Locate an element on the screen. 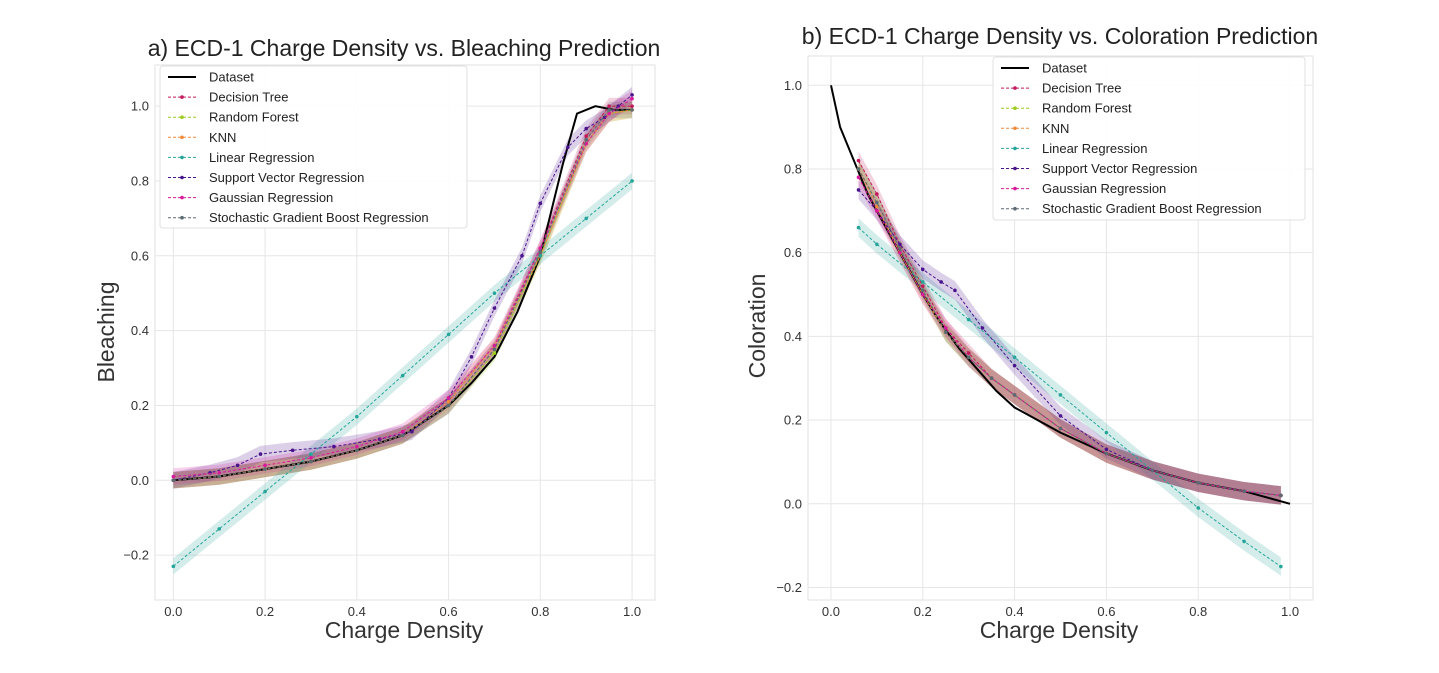 The height and width of the screenshot is (673, 1439). x-tick-label: 1.0 is located at coordinates (632, 611).